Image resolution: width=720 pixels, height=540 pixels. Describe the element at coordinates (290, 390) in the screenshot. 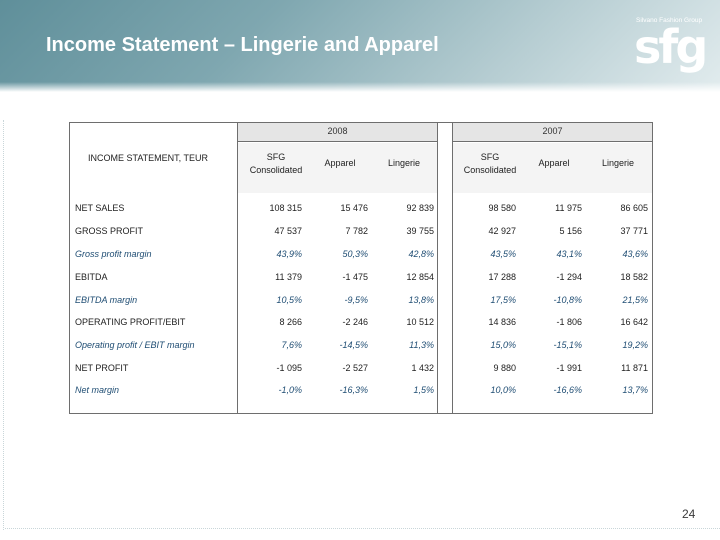

I see `table-cell: -1,0%` at that location.